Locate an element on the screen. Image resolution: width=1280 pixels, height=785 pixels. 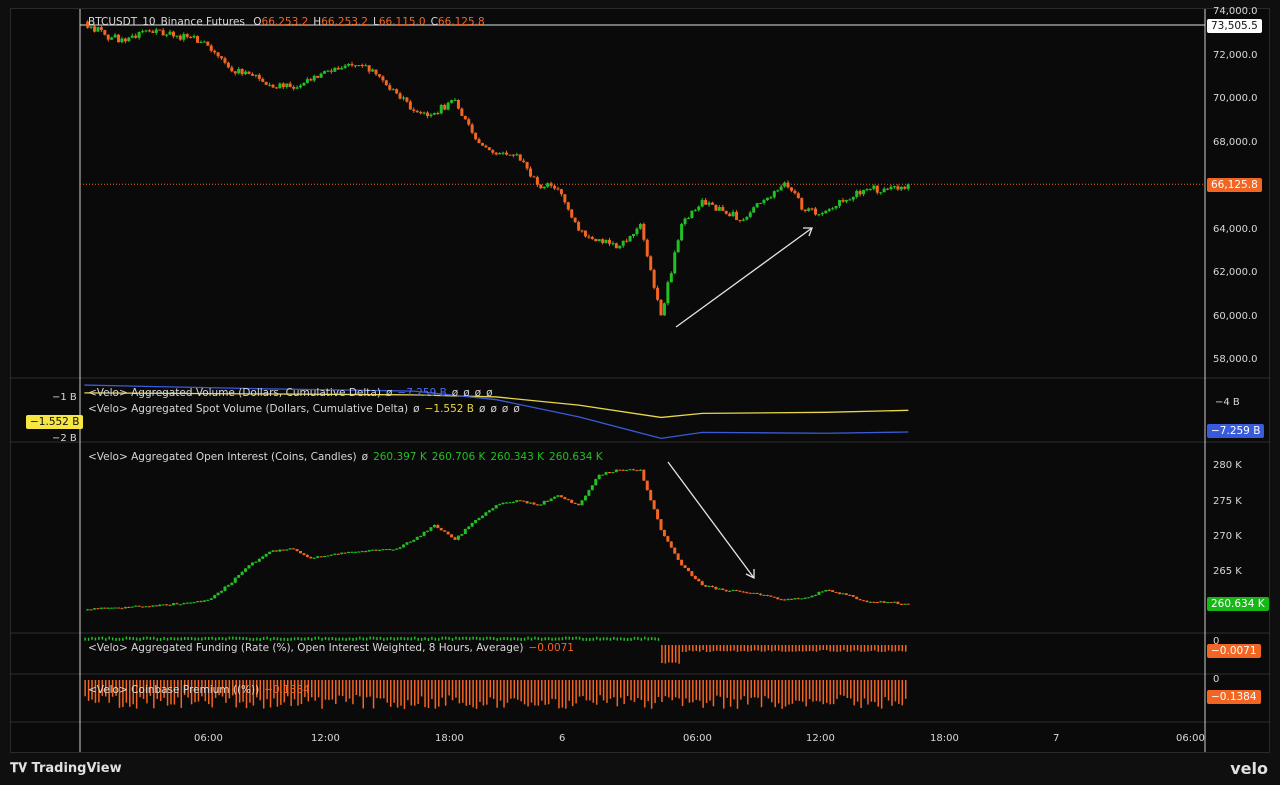
tradingview-logo: 𝐓𝐕 TradingView is located at coordinates (66, 768).